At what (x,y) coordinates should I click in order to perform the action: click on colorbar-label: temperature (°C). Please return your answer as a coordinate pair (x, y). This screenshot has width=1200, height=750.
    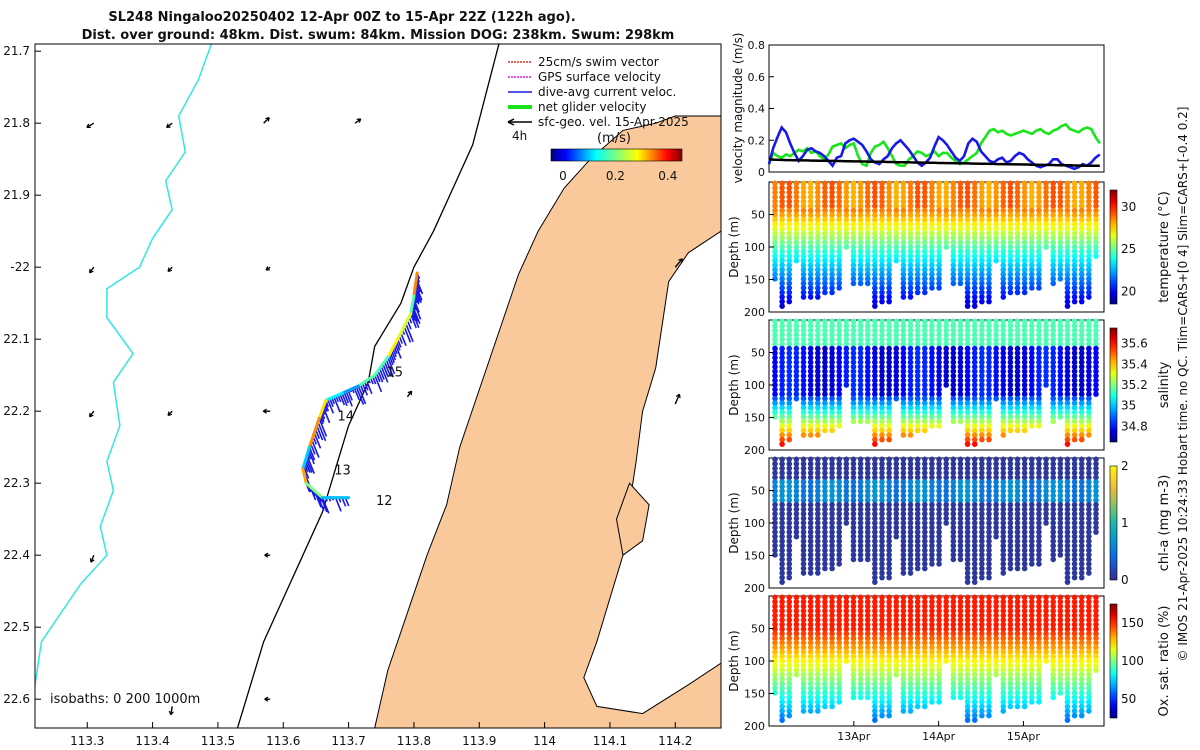
    Looking at the image, I should click on (1164, 247).